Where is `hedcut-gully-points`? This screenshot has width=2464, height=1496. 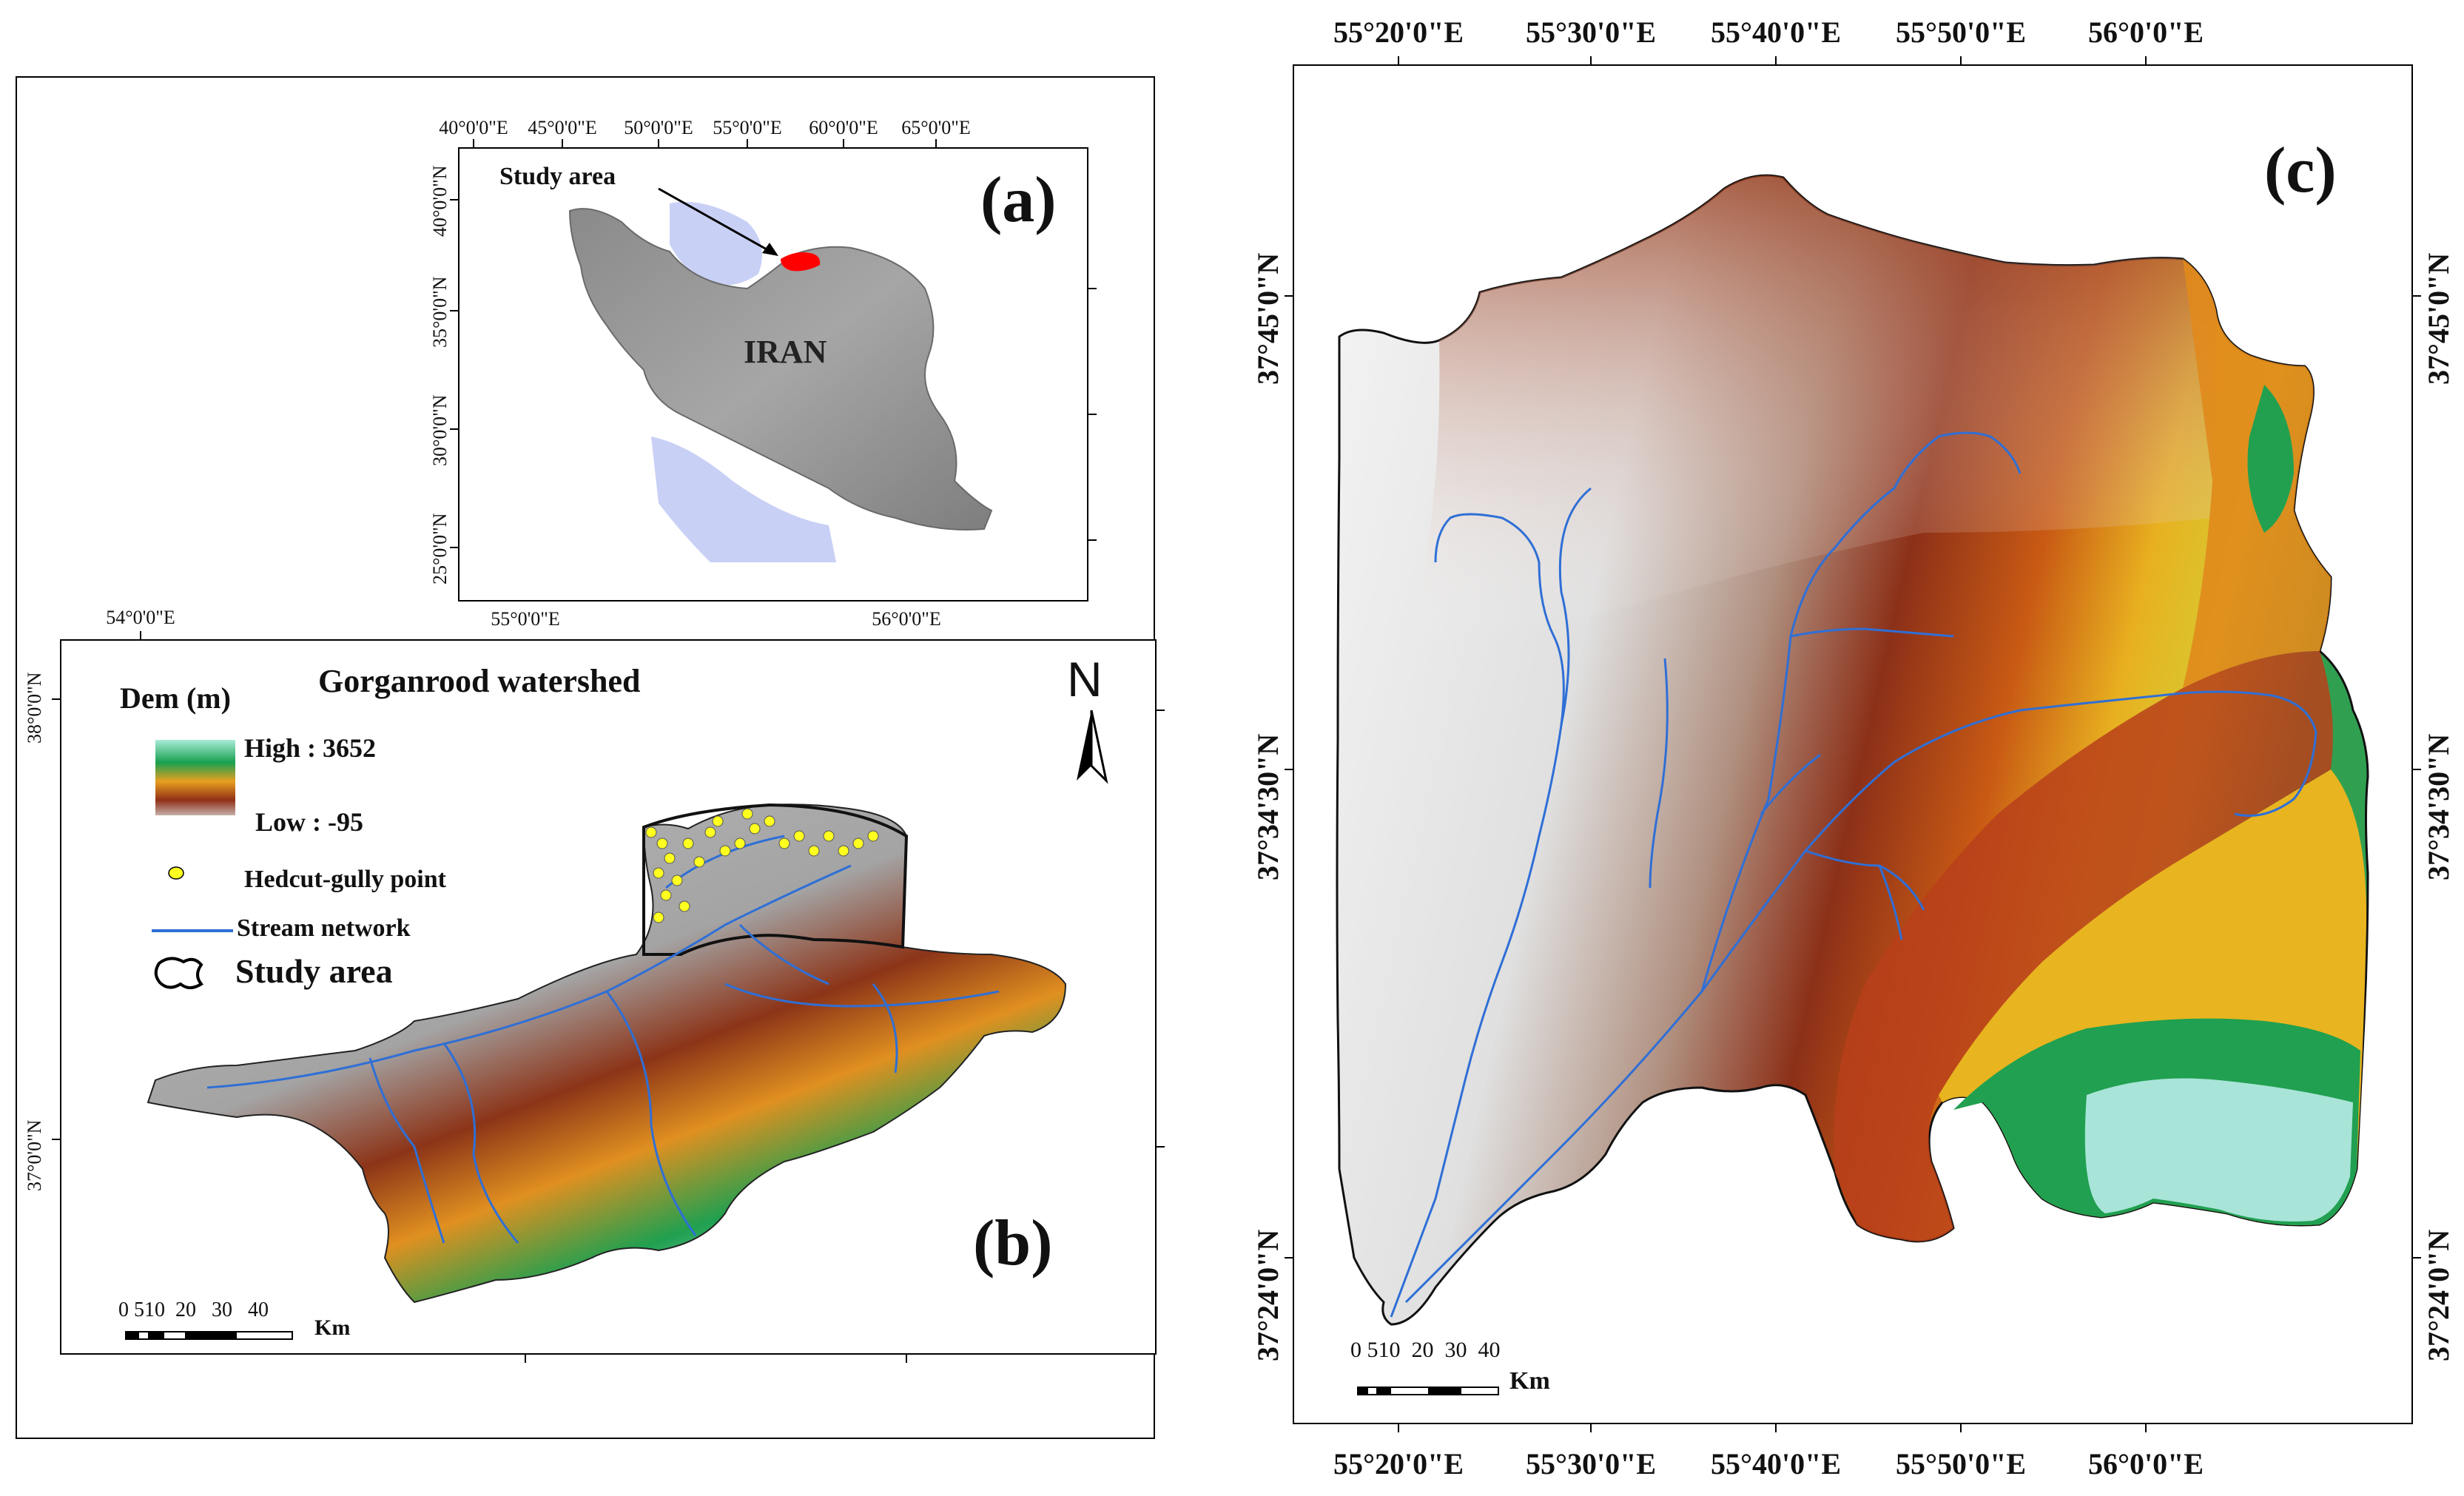
hedcut-gully-points is located at coordinates (762, 865).